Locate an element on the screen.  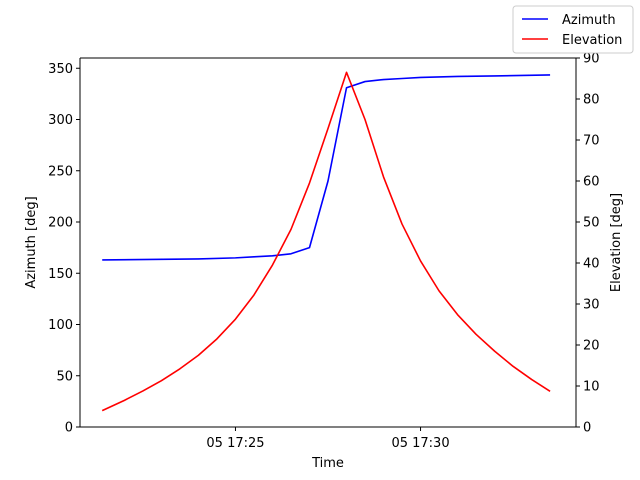
right-tick-label: 60 is located at coordinates (591, 182).